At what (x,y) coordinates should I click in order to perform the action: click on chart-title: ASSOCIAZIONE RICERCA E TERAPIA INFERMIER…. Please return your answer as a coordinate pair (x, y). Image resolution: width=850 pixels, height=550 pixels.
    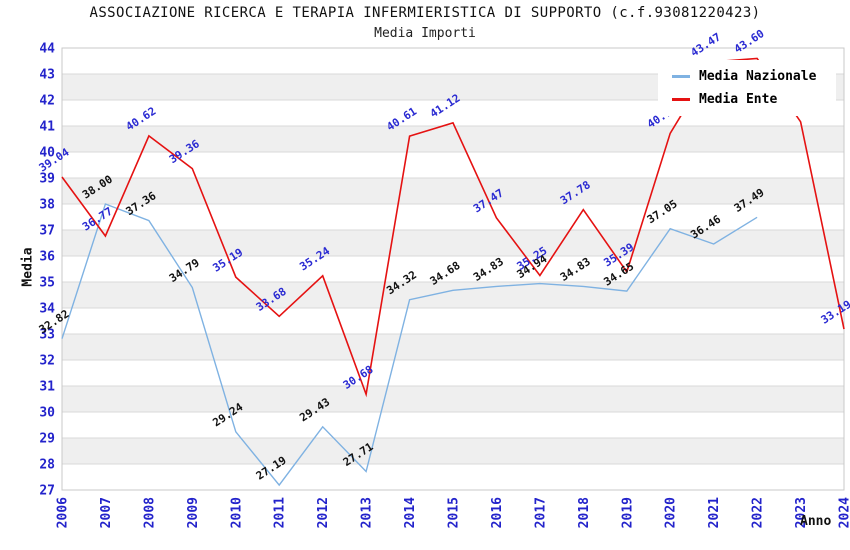
    Looking at the image, I should click on (425, 13).